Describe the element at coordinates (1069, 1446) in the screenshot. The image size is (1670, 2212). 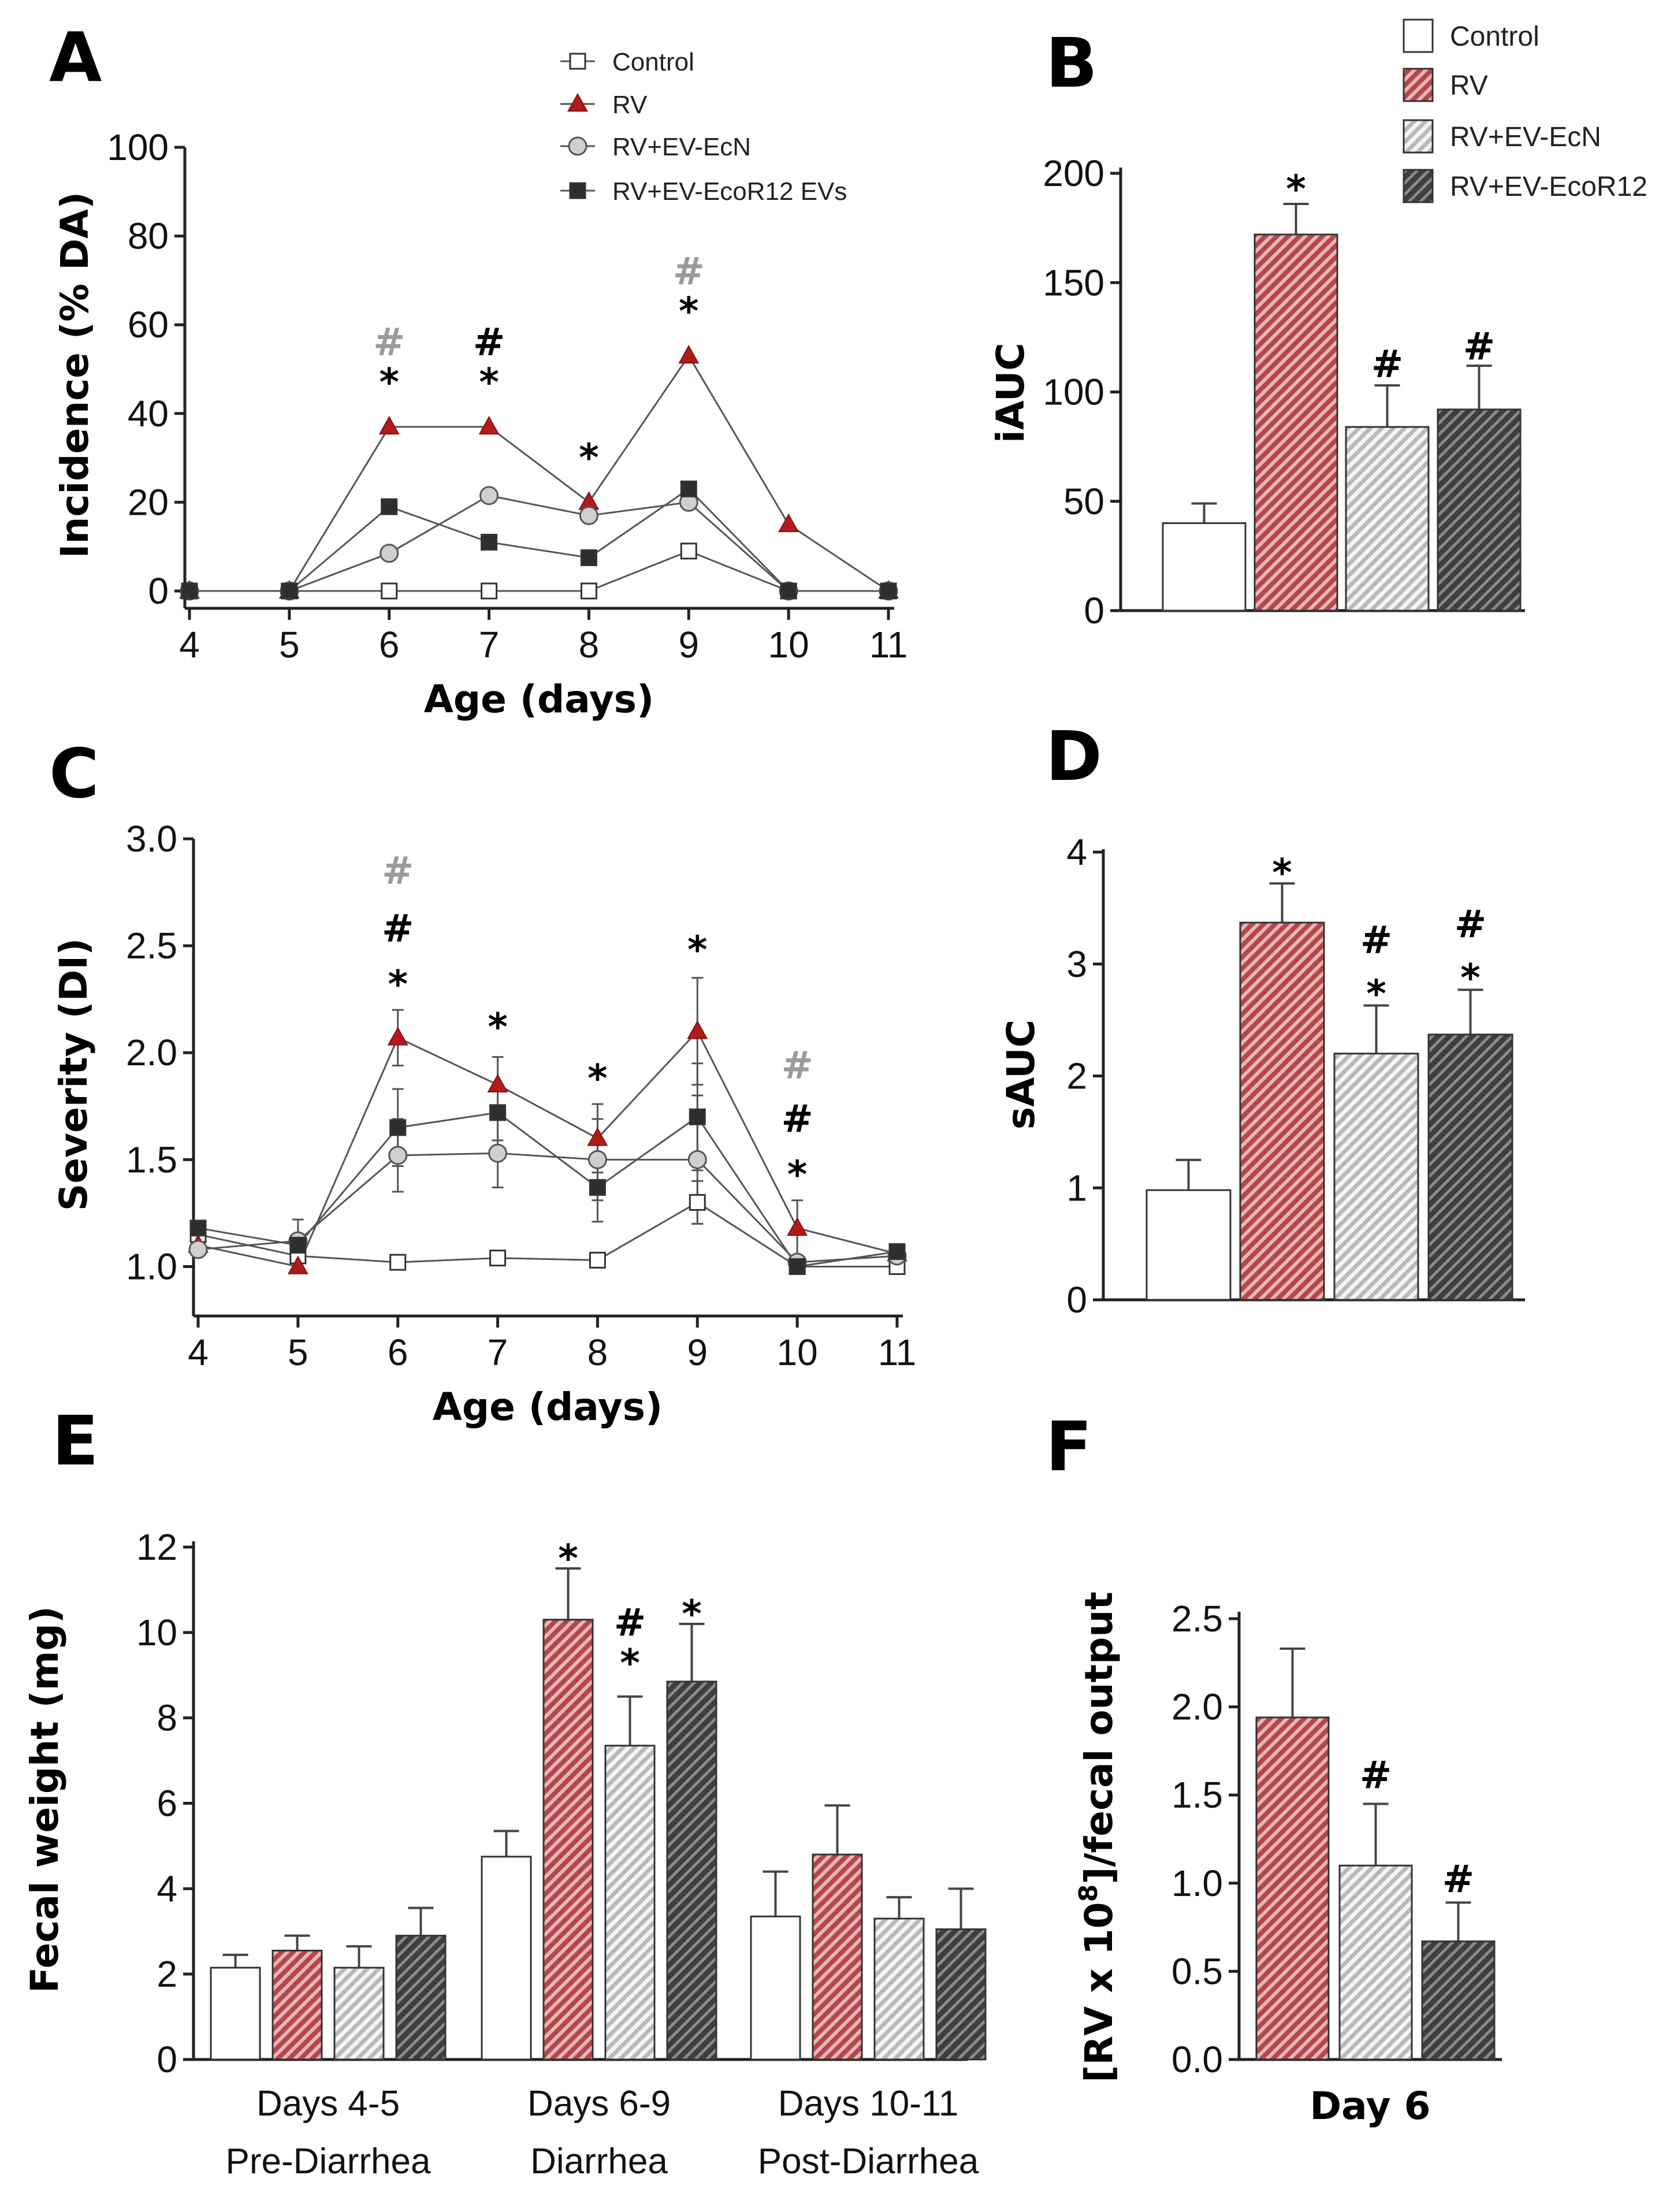
I see `panel-letter-f: F` at that location.